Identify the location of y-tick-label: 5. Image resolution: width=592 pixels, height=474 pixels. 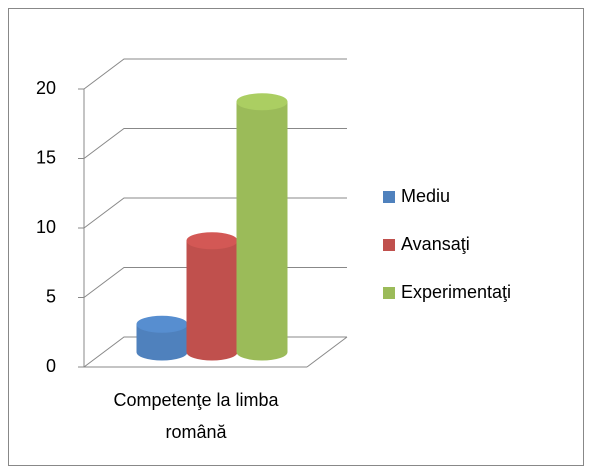
(51, 296).